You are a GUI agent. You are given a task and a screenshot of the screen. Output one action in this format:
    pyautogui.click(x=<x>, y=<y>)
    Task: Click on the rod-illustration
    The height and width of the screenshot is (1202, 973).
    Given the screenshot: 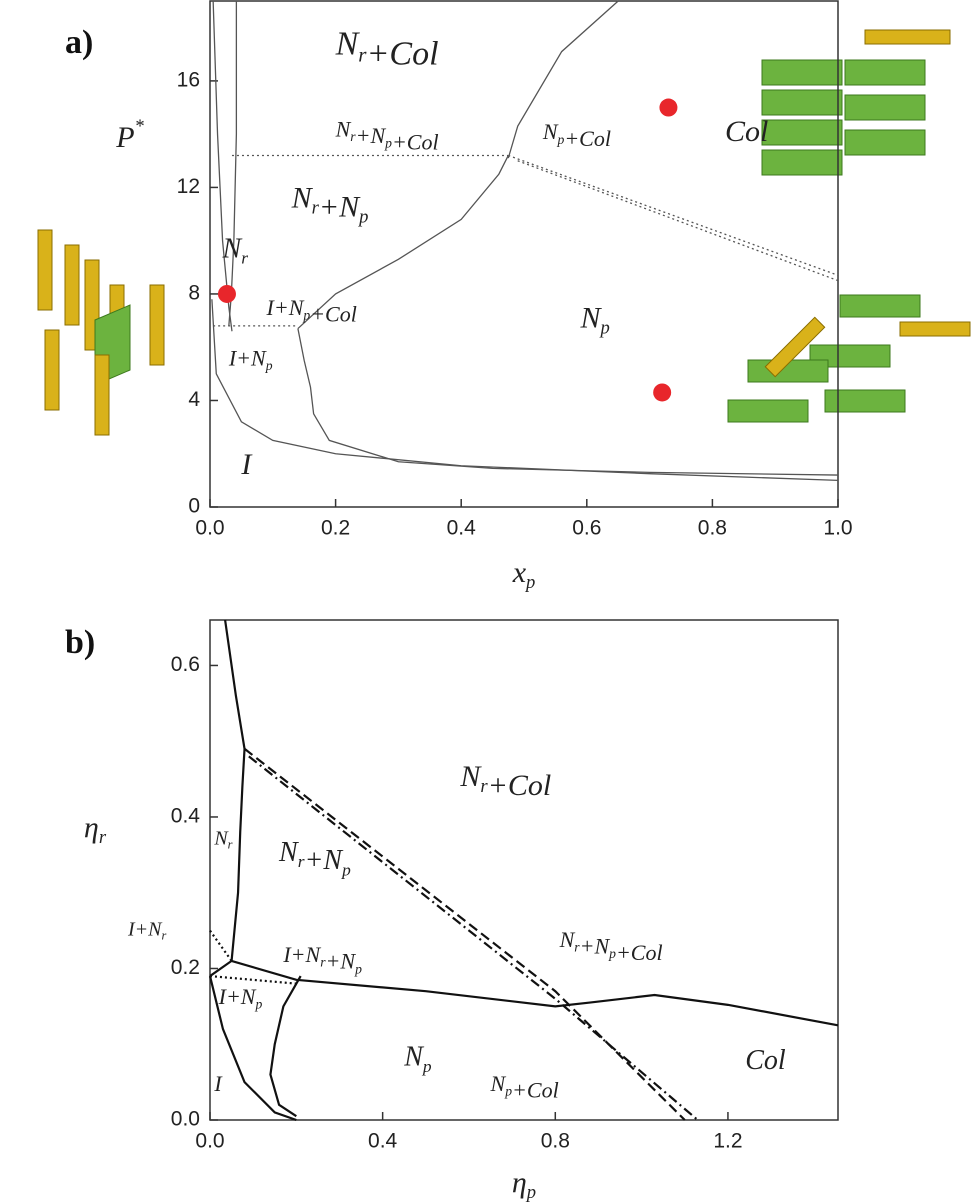 What is the action you would take?
    pyautogui.click(x=101, y=332)
    